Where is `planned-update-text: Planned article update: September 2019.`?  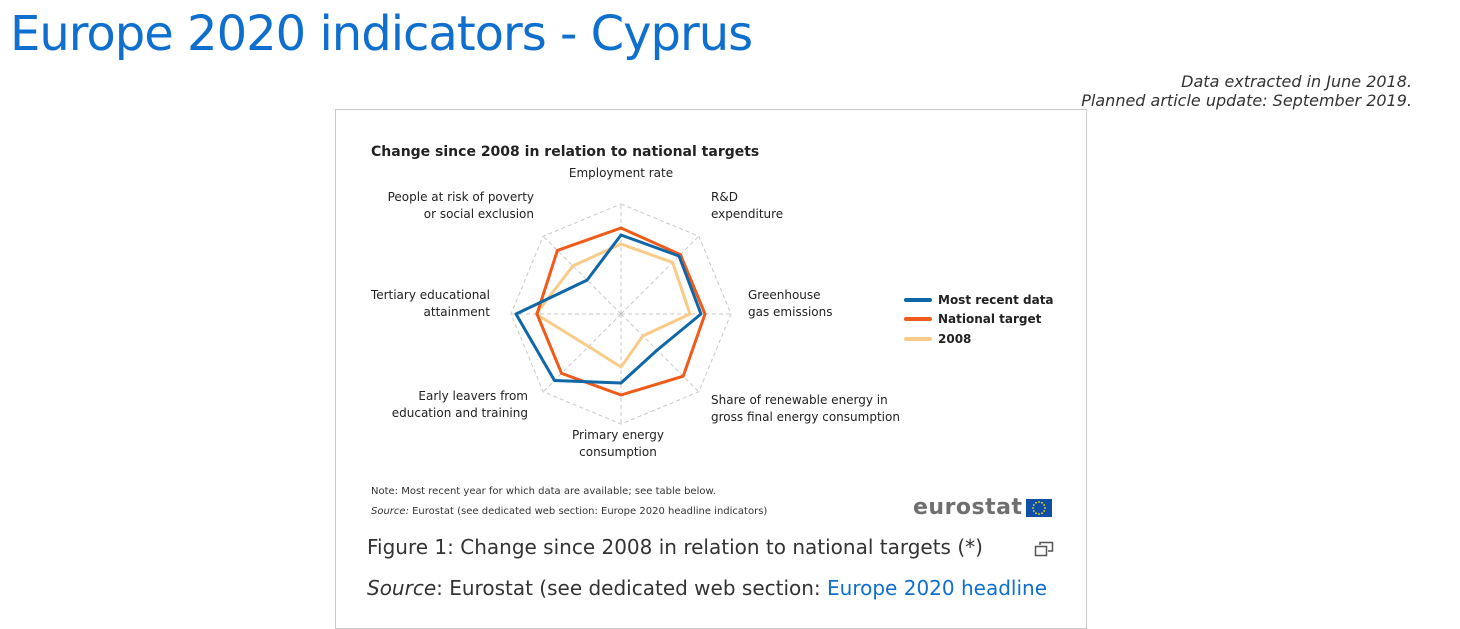 planned-update-text: Planned article update: September 2019. is located at coordinates (1246, 100).